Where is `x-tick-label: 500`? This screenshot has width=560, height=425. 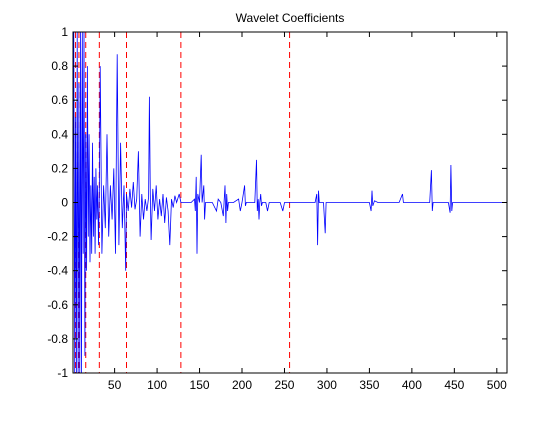 x-tick-label: 500 is located at coordinates (497, 385).